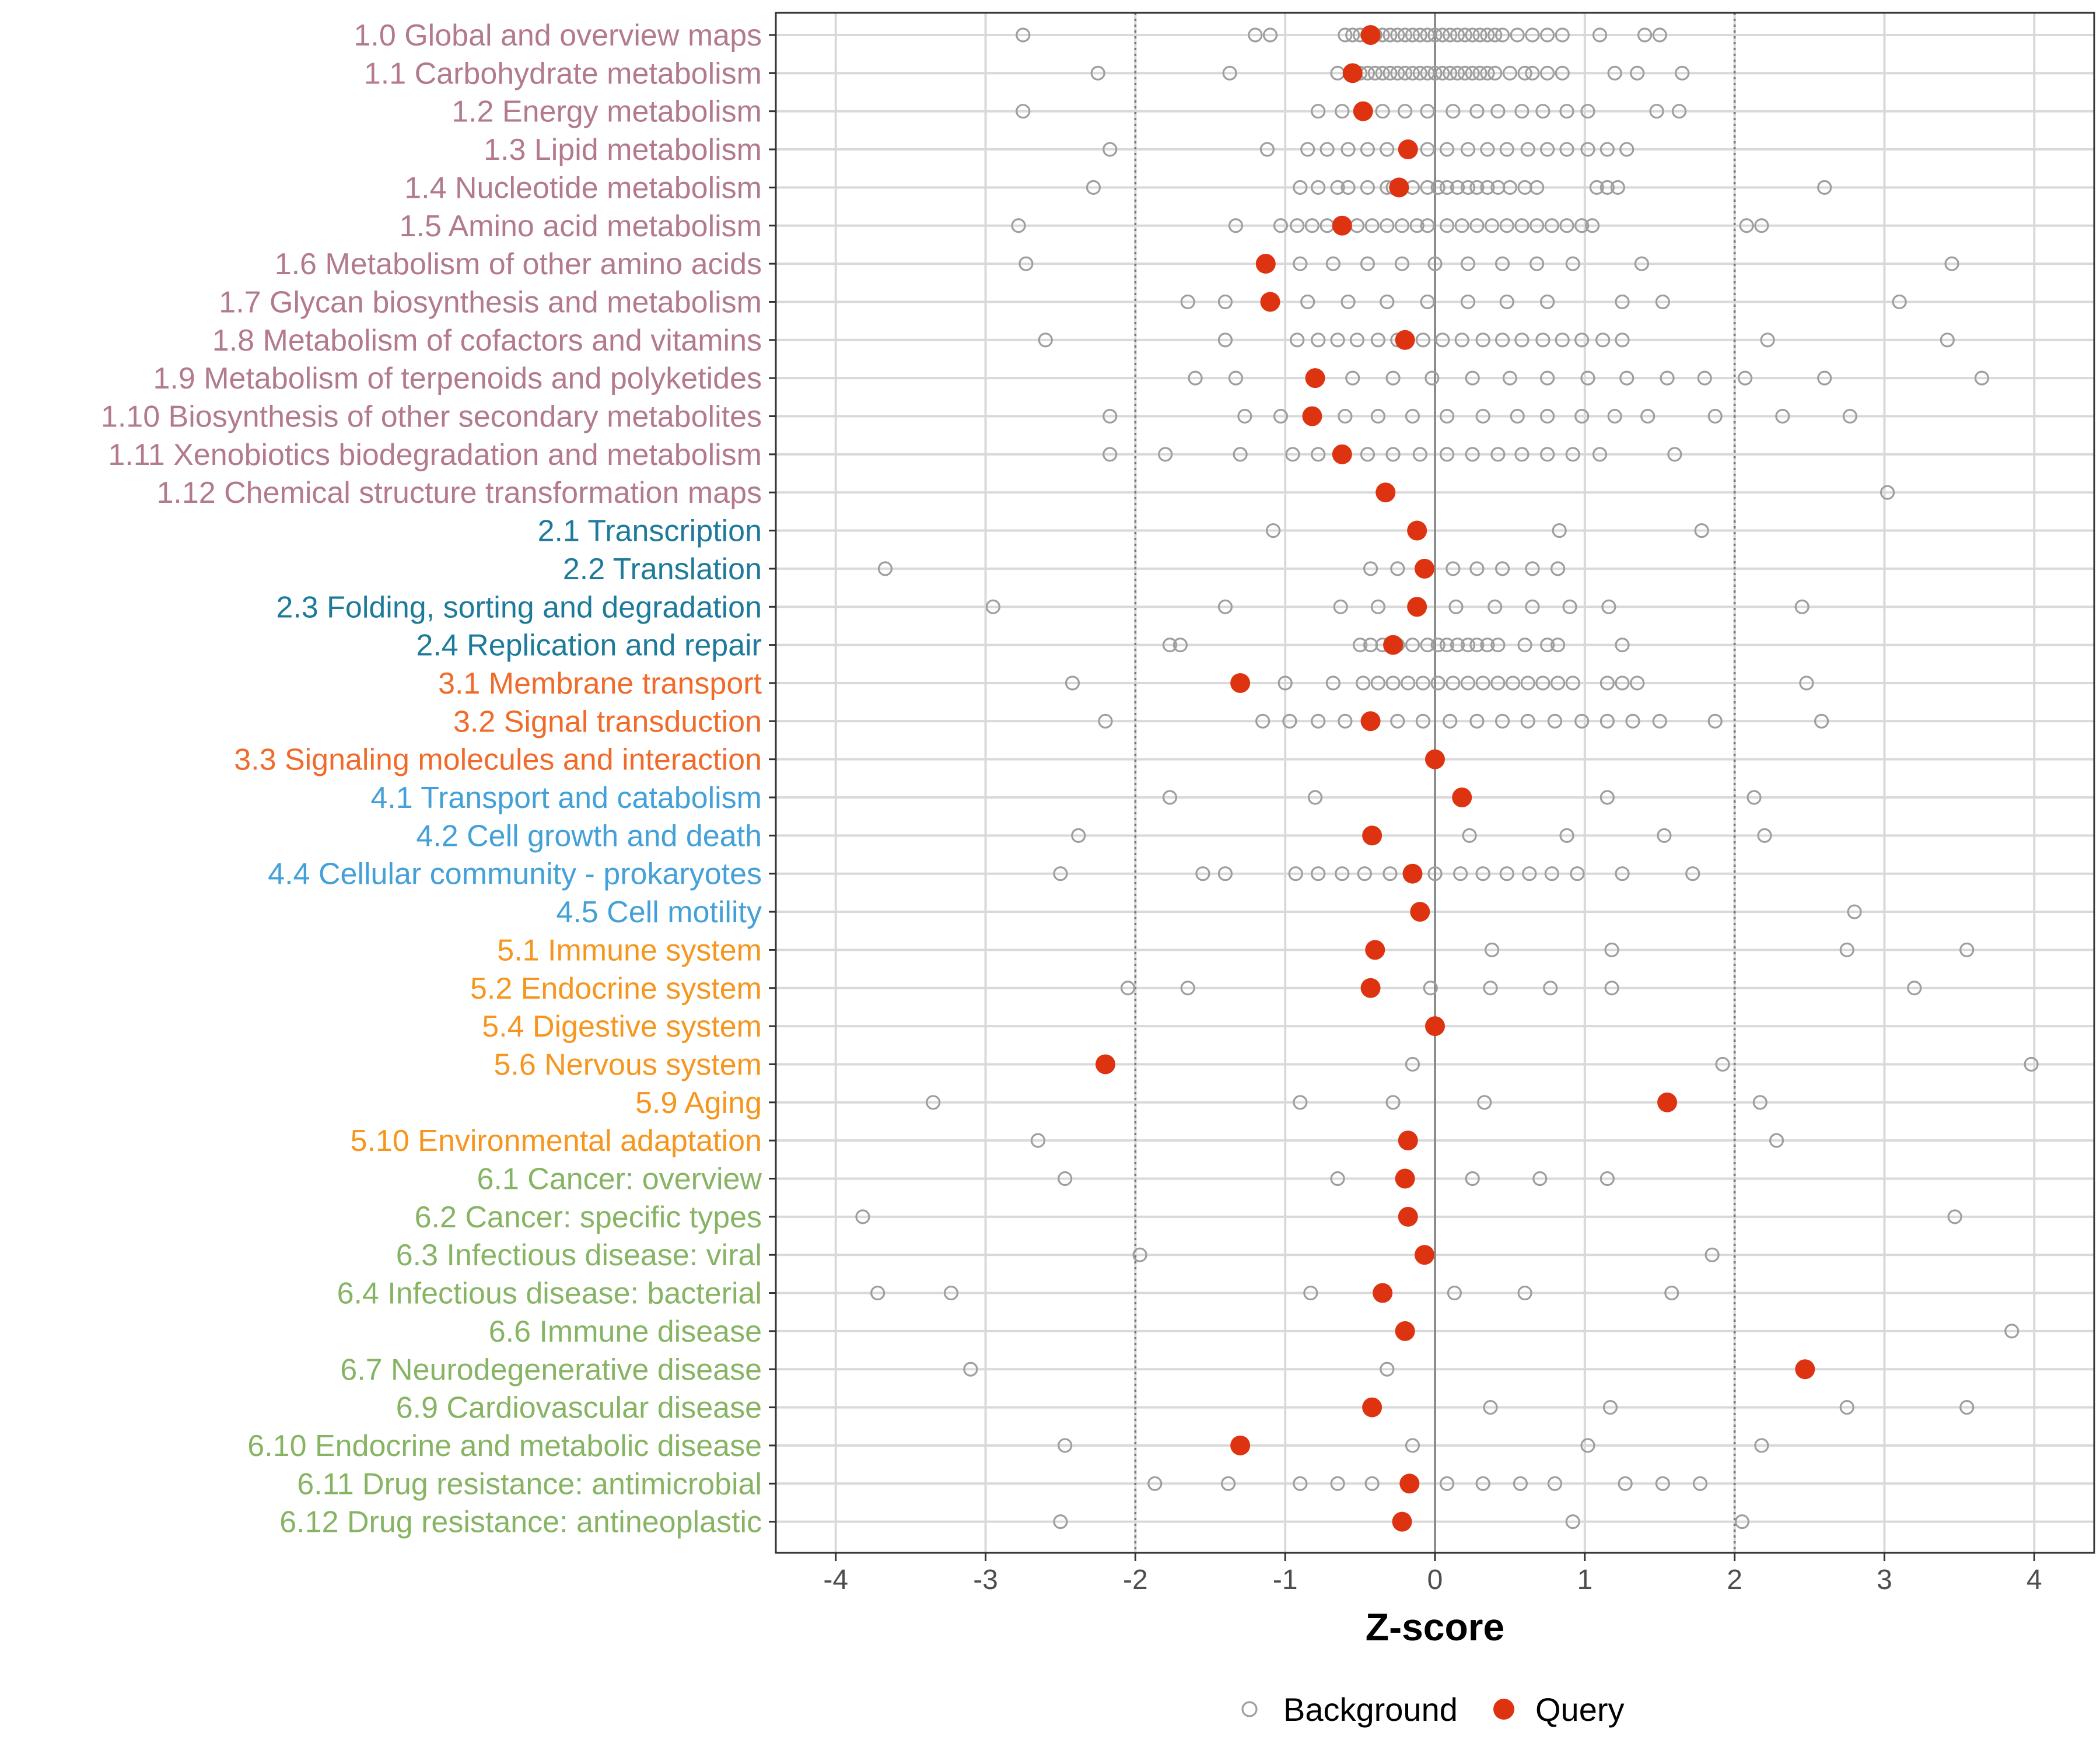 This screenshot has height=1750, width=2100. Describe the element at coordinates (622, 1027) in the screenshot. I see `category-label: 5.4 Digestive system` at that location.